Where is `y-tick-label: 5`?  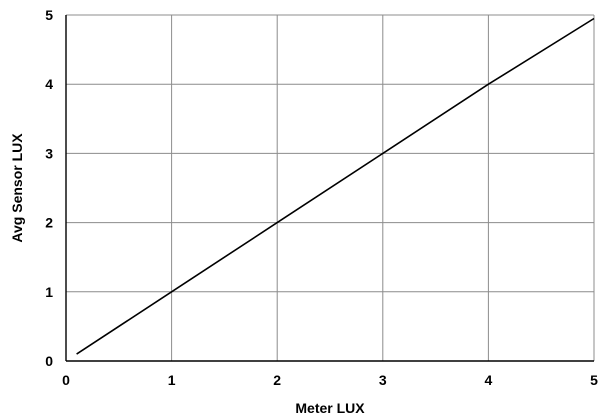 y-tick-label: 5 is located at coordinates (49, 15).